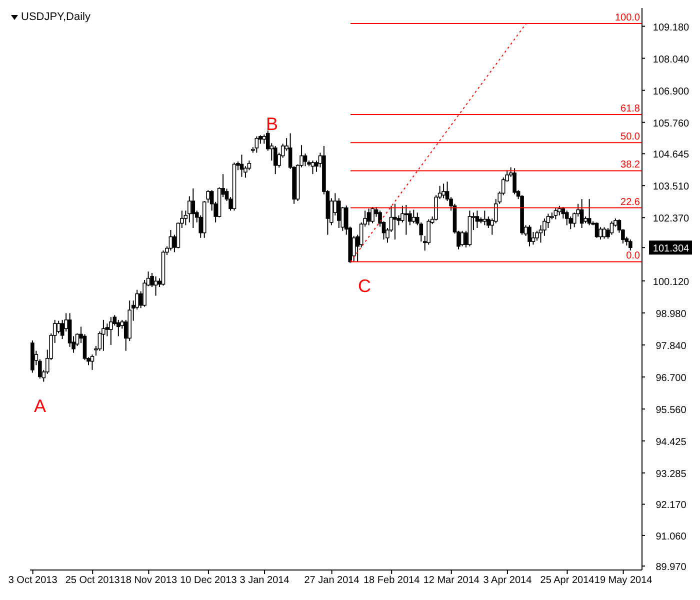  What do you see at coordinates (149, 580) in the screenshot?
I see `x-tick-label: 18 Nov 2013` at bounding box center [149, 580].